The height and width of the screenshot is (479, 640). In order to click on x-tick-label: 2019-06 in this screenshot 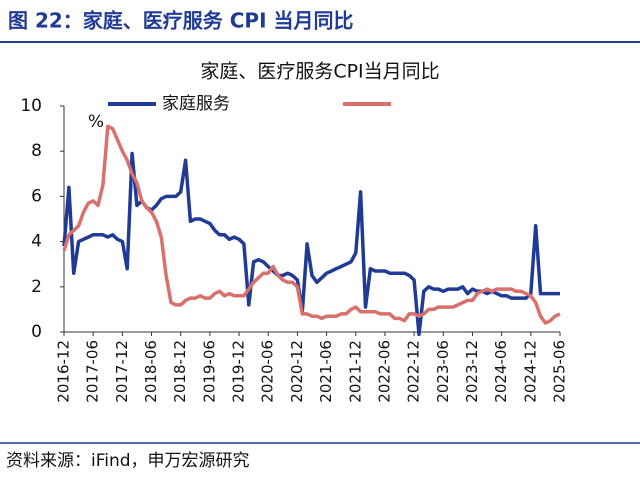, I will do `click(209, 371)`.